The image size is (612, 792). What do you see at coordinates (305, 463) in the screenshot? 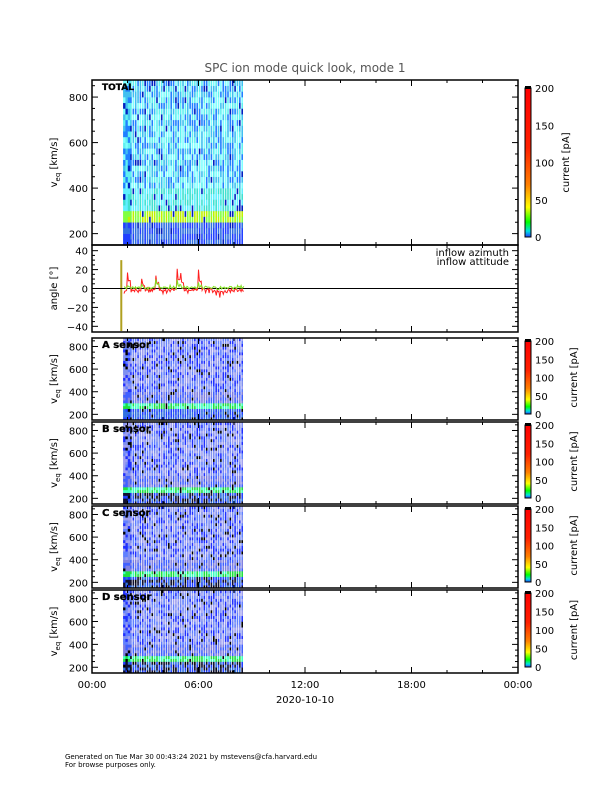
I see `panel-frame` at bounding box center [305, 463].